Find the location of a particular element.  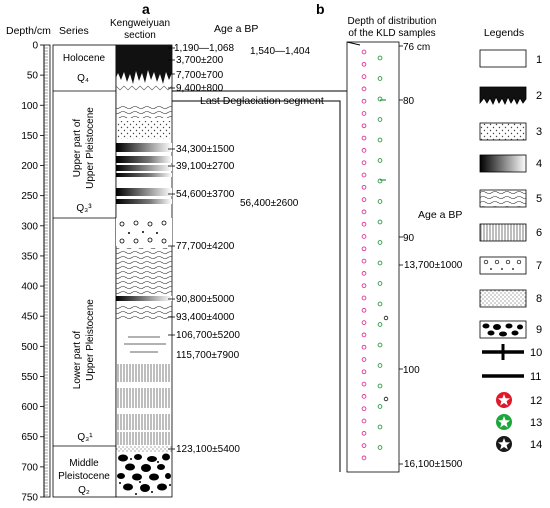

depth-tick-label: 450 is located at coordinates (29, 317).